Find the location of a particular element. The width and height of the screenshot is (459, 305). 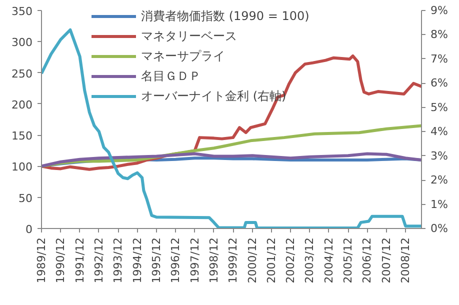

legend-label: マネタリーベース is located at coordinates (189, 36).